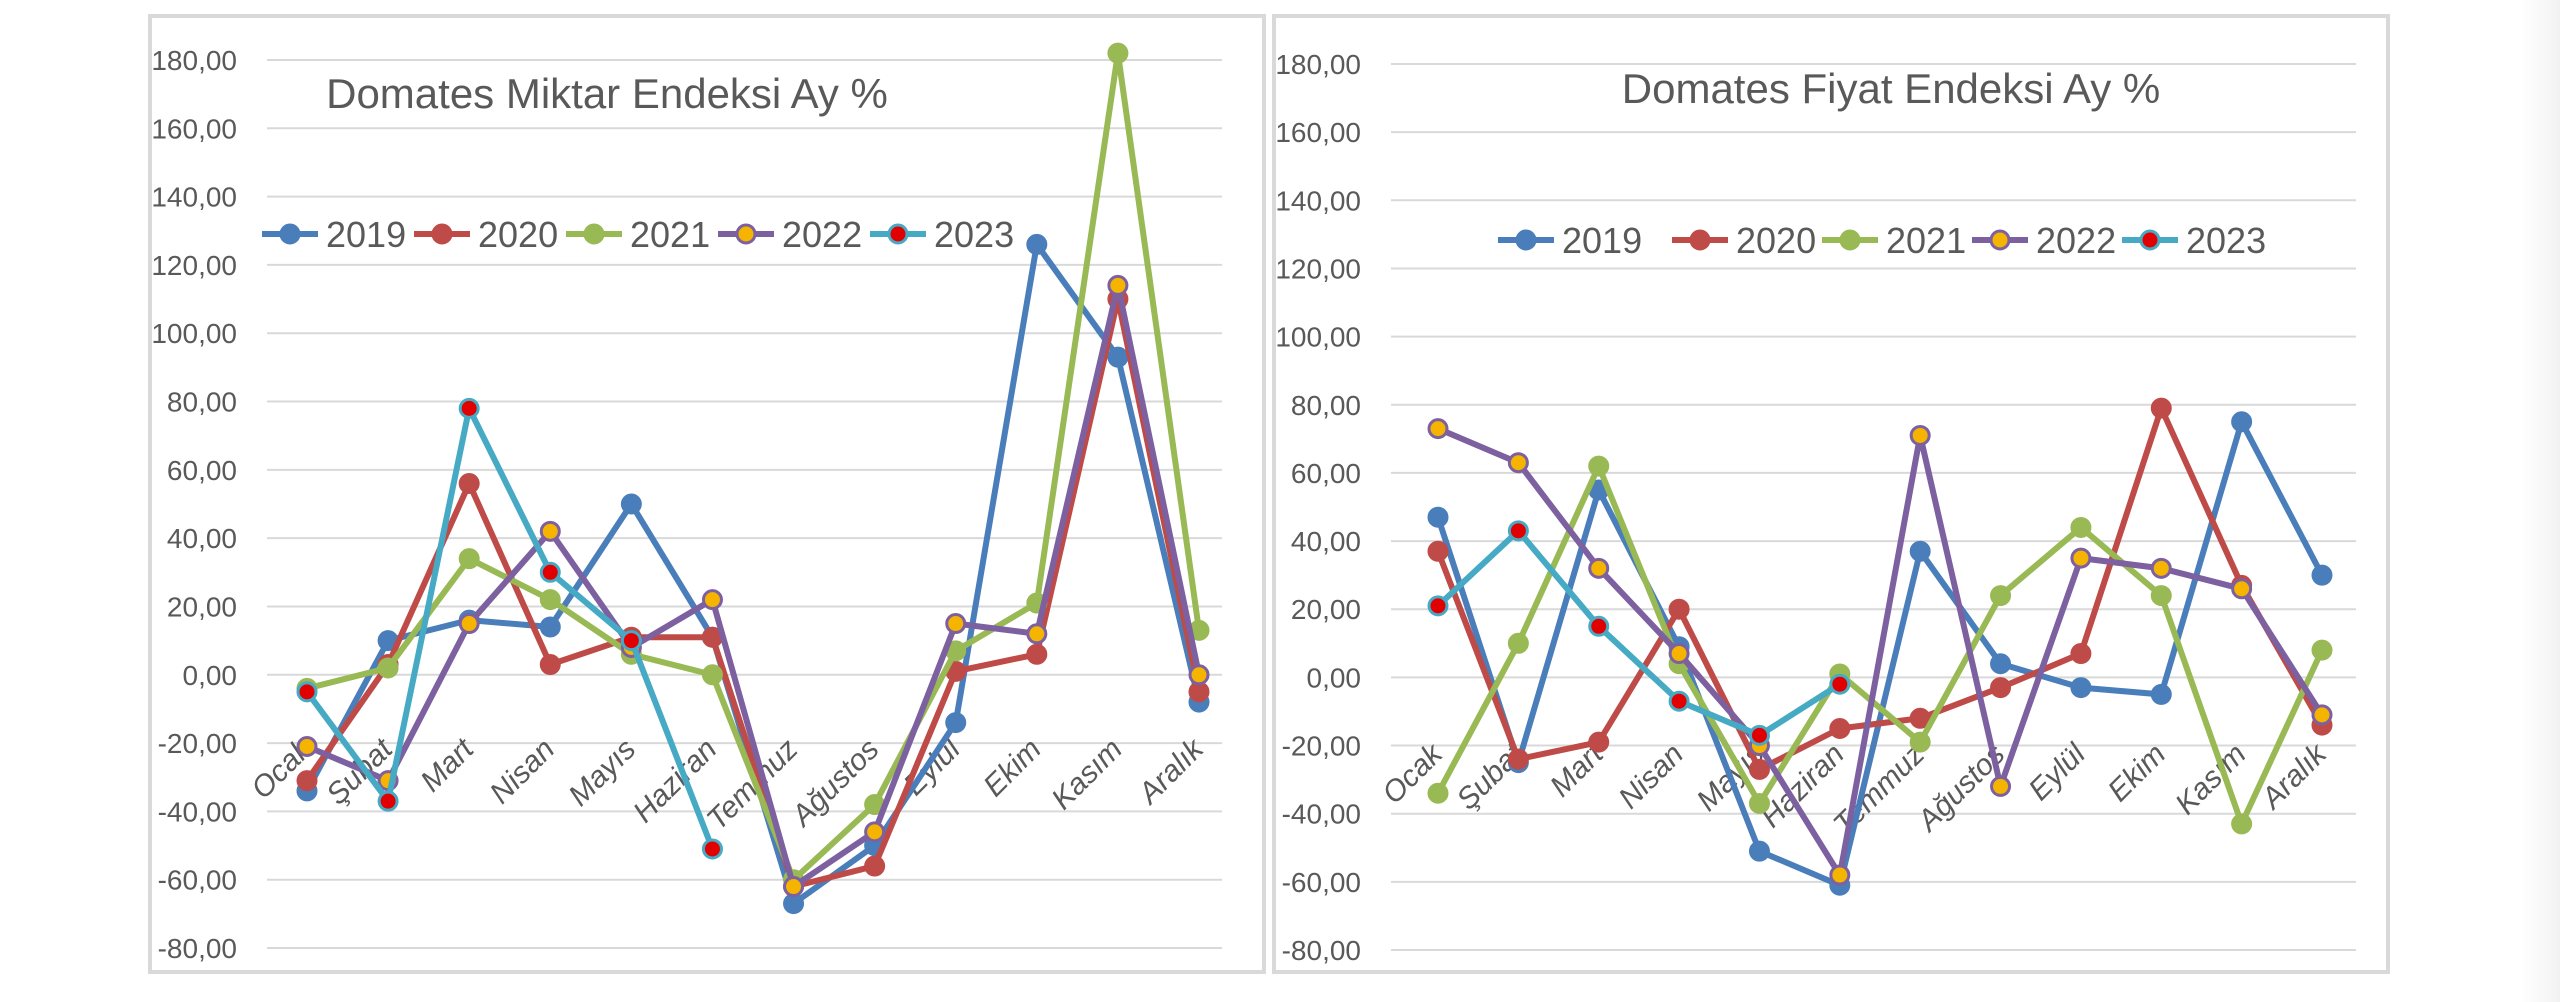 This screenshot has width=2560, height=1002. What do you see at coordinates (210, 675) in the screenshot?
I see `y-tick-label: 0,00` at bounding box center [210, 675].